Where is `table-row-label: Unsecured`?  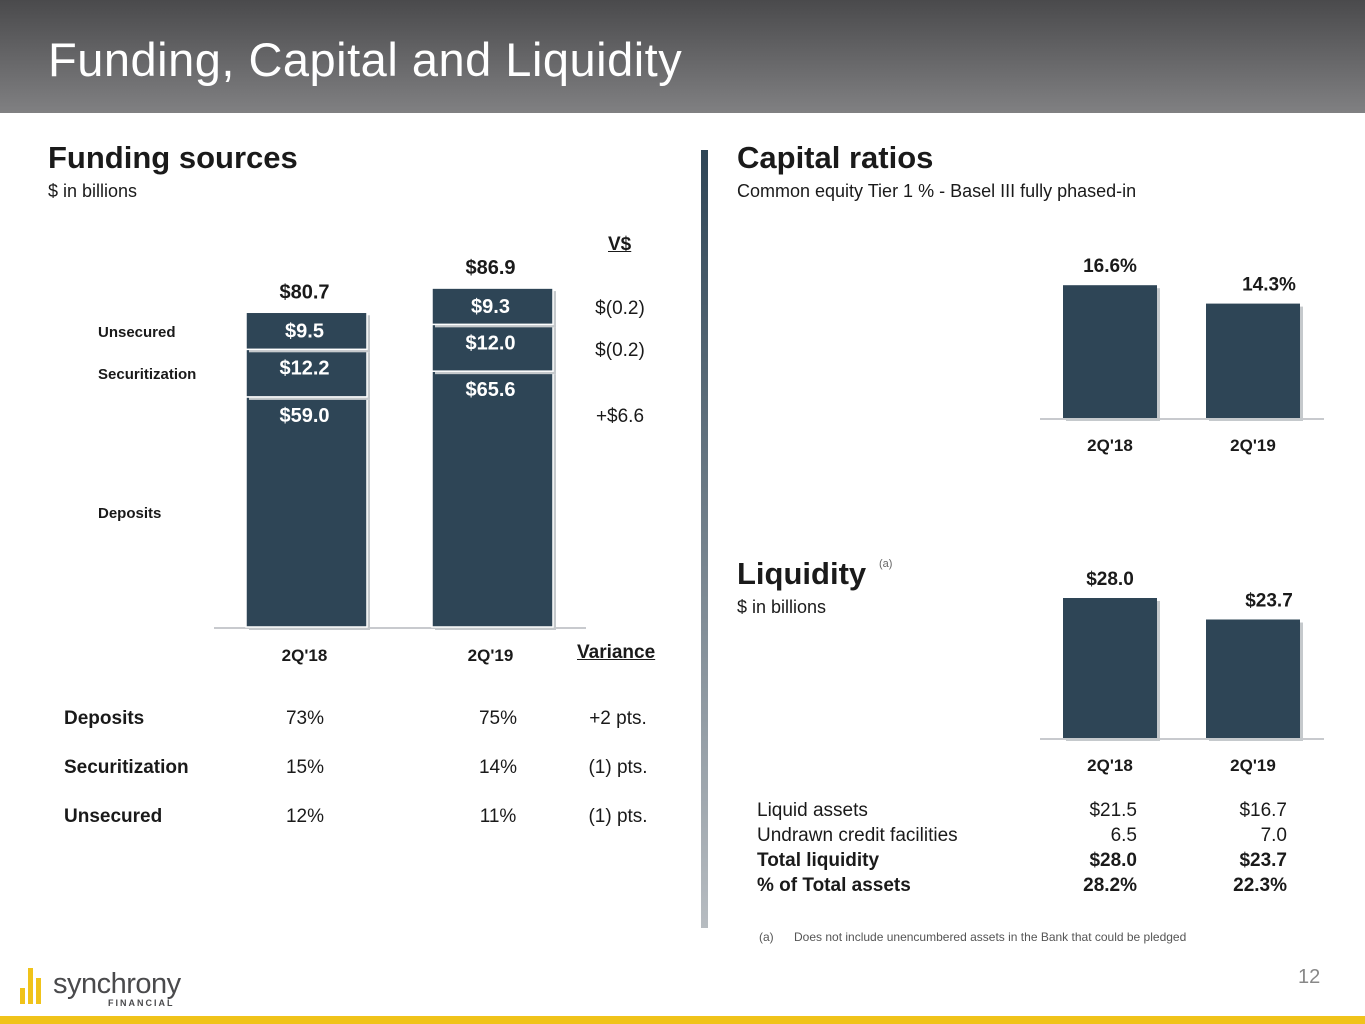
table-row-label: Unsecured is located at coordinates (113, 816).